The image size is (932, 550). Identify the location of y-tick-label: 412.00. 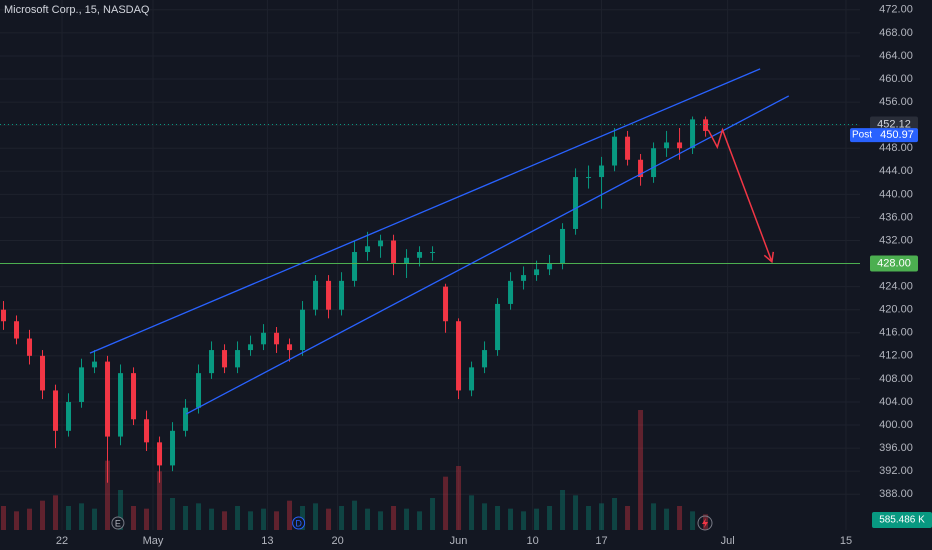
(896, 356).